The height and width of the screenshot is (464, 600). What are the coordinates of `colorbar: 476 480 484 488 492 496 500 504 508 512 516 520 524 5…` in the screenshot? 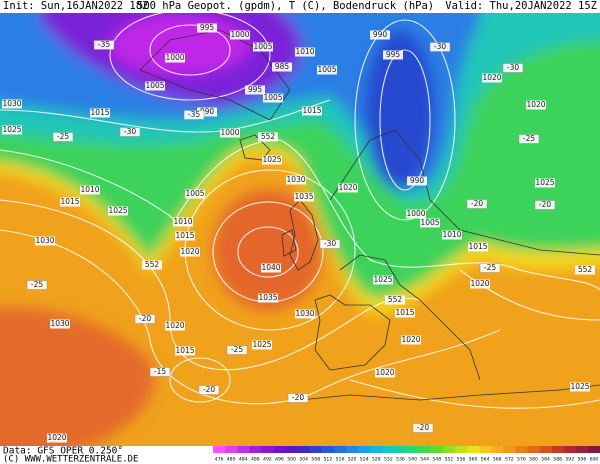 It's located at (406, 454).